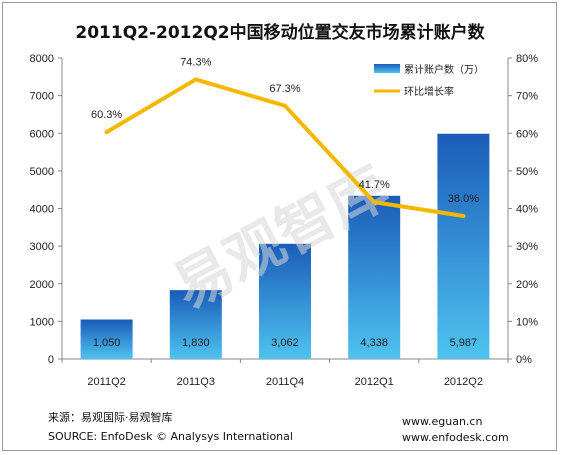 This screenshot has width=561, height=455. Describe the element at coordinates (464, 343) in the screenshot. I see `bar-value-label: 5,987` at that location.